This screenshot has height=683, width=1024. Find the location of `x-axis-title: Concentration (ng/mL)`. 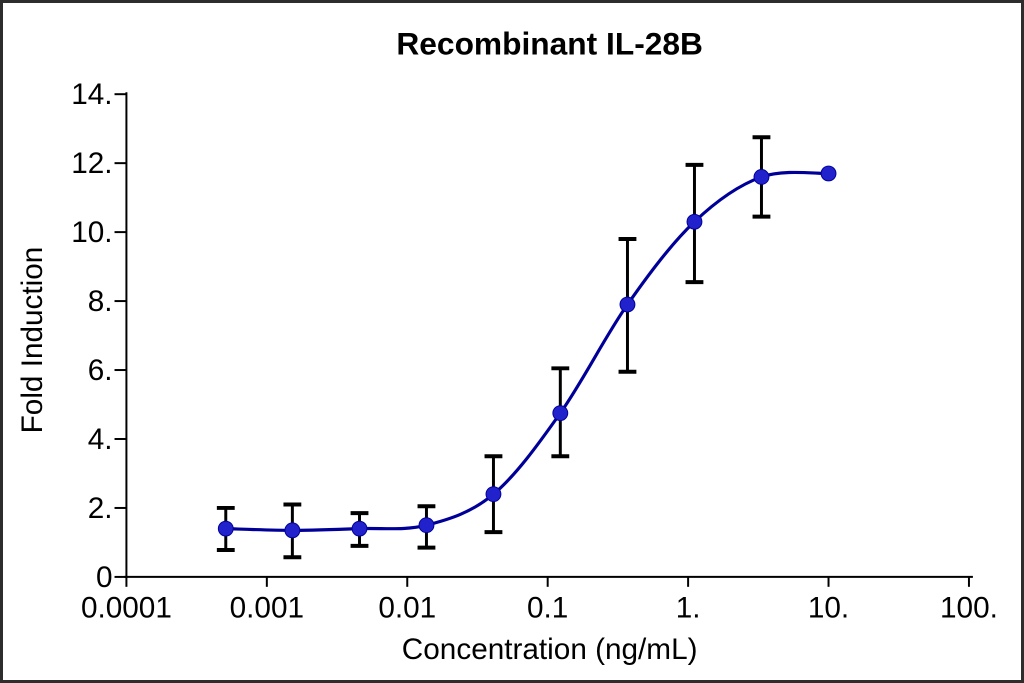

x-axis-title: Concentration (ng/mL) is located at coordinates (550, 649).